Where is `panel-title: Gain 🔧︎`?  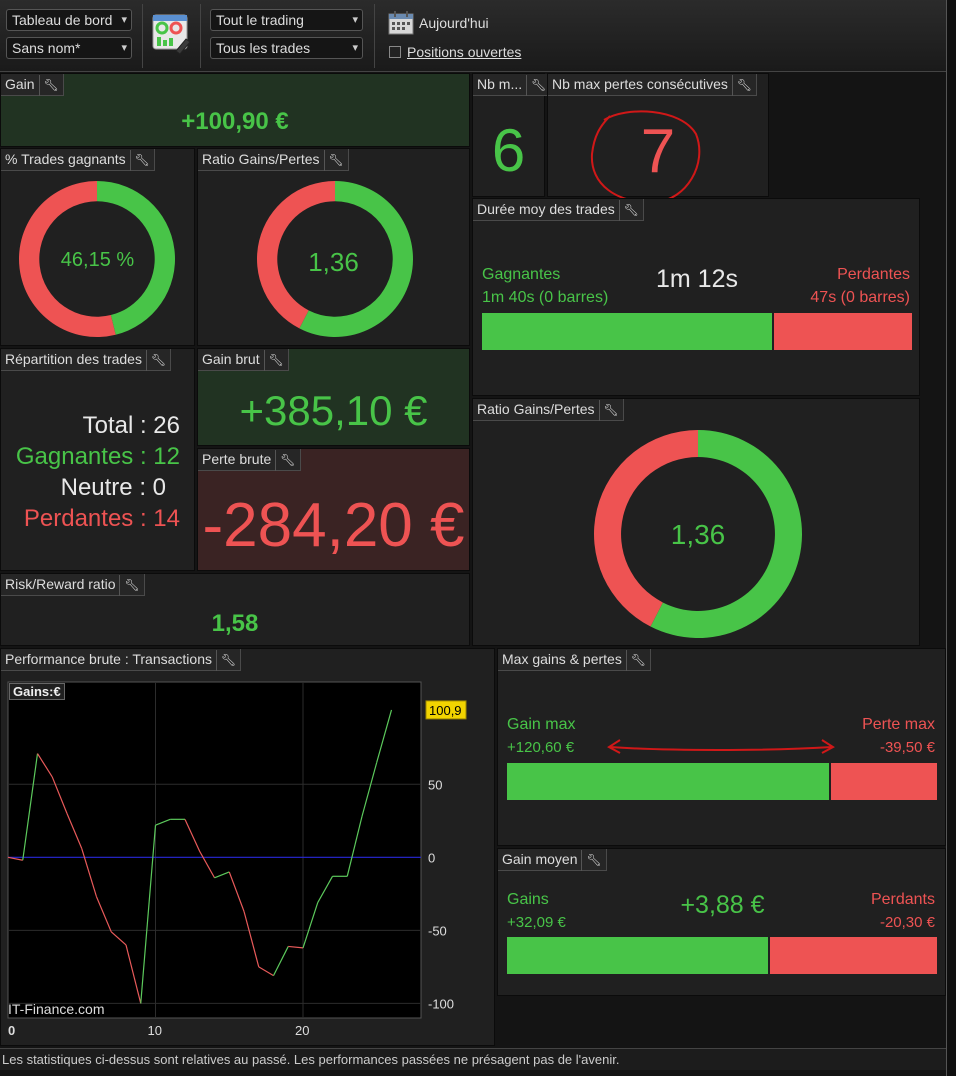
panel-title: Gain 🔧︎ is located at coordinates (32, 85).